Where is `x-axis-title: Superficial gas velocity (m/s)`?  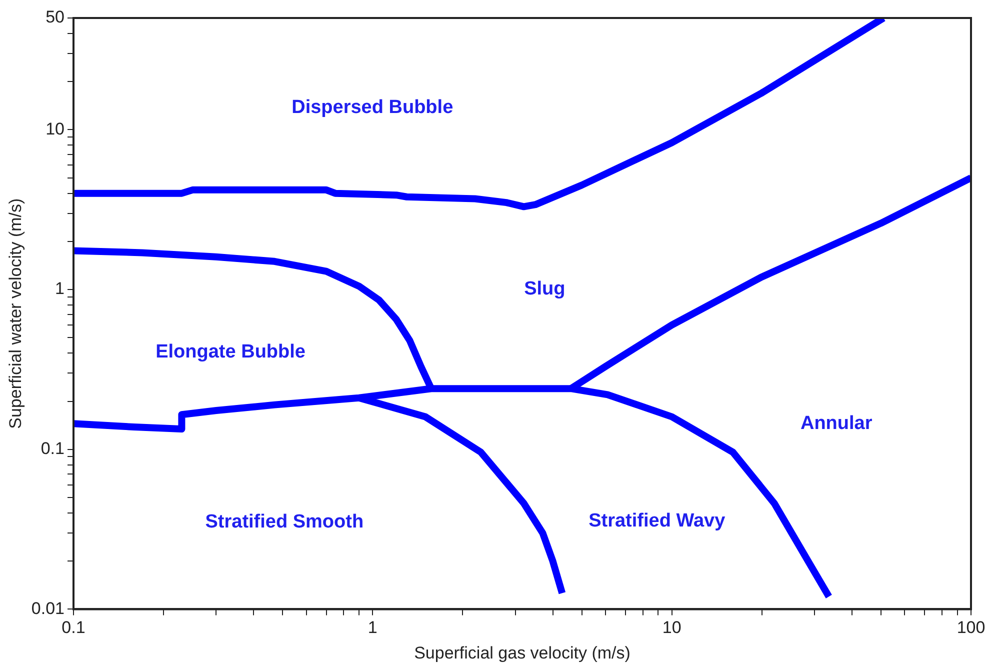 x-axis-title: Superficial gas velocity (m/s) is located at coordinates (522, 652).